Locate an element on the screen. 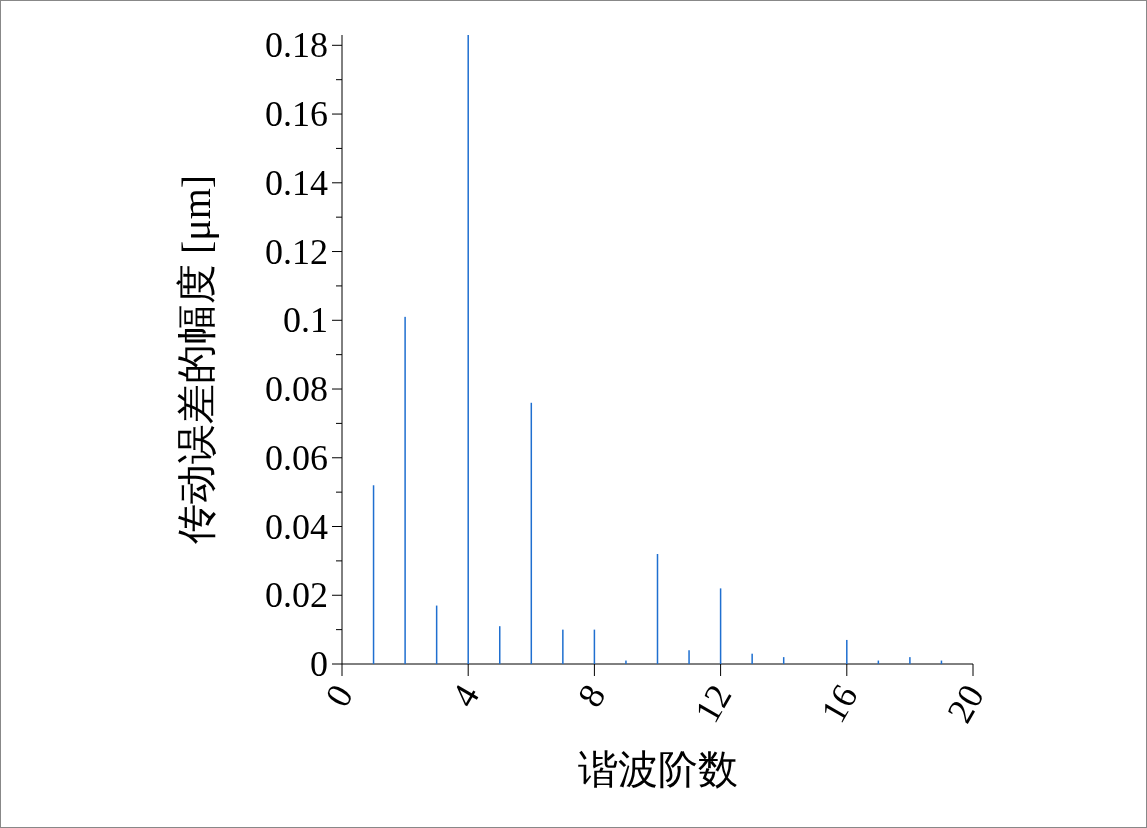 Image resolution: width=1147 pixels, height=828 pixels. y-tick-label: 0.12 is located at coordinates (296, 251).